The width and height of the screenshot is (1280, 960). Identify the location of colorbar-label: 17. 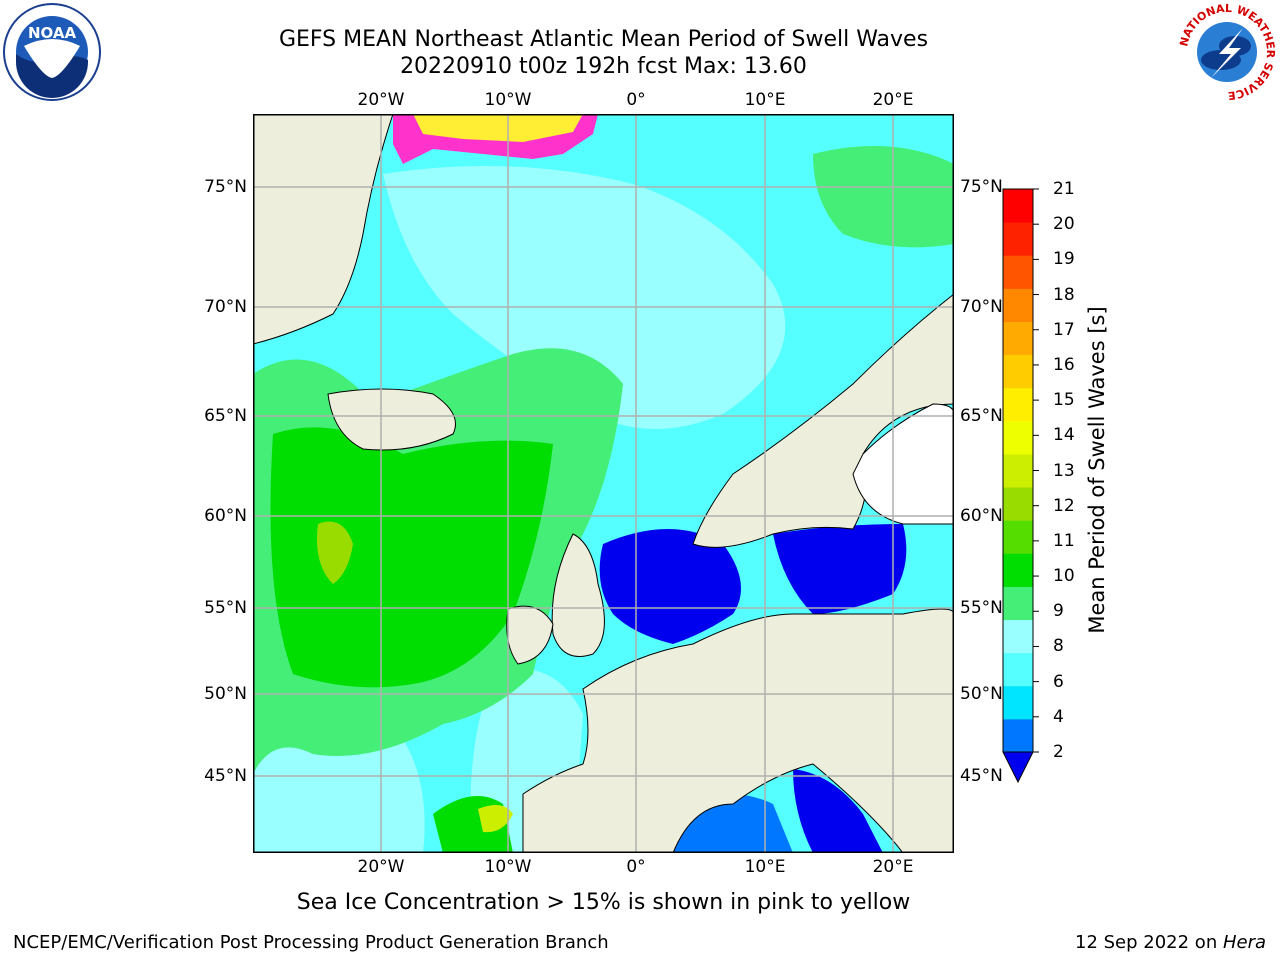
(1064, 329).